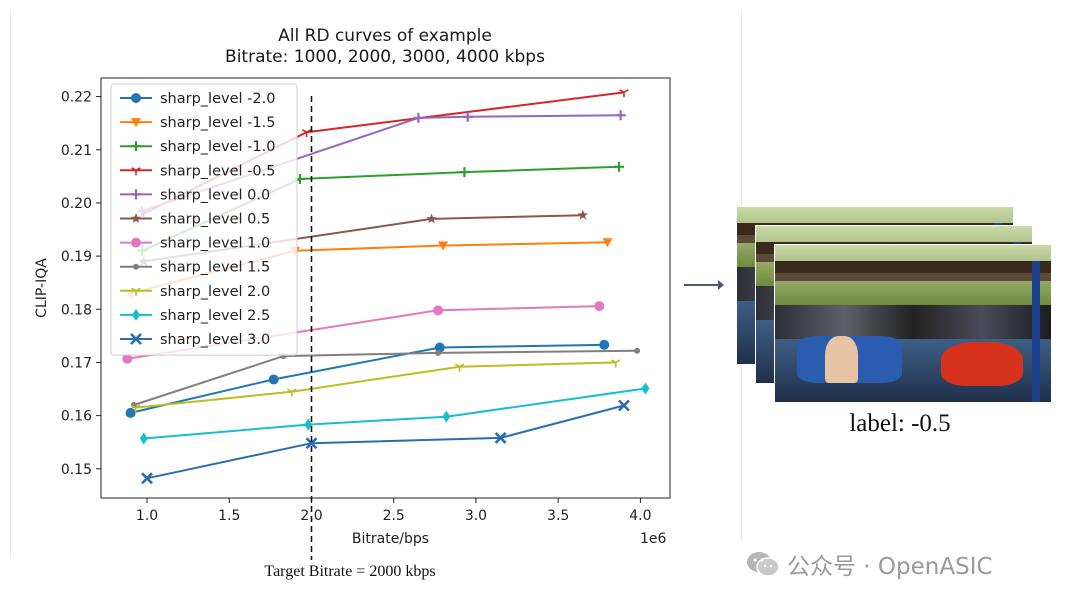 This screenshot has height=606, width=1080. I want to click on sample-frame-stack, so click(897, 307).